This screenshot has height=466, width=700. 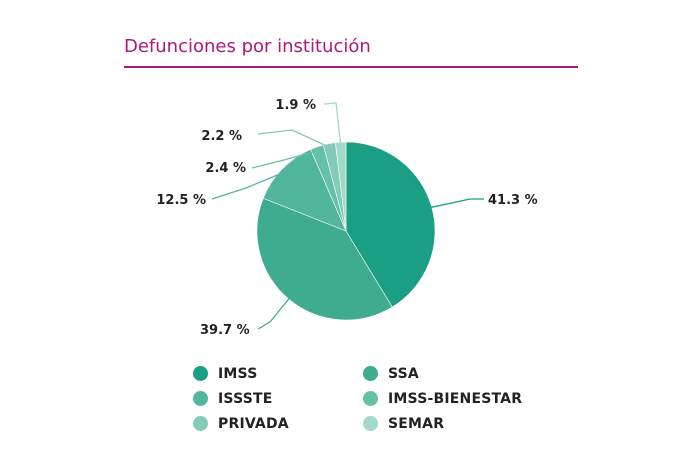 What do you see at coordinates (221, 136) in the screenshot?
I see `data-label-privada: 2.2 %` at bounding box center [221, 136].